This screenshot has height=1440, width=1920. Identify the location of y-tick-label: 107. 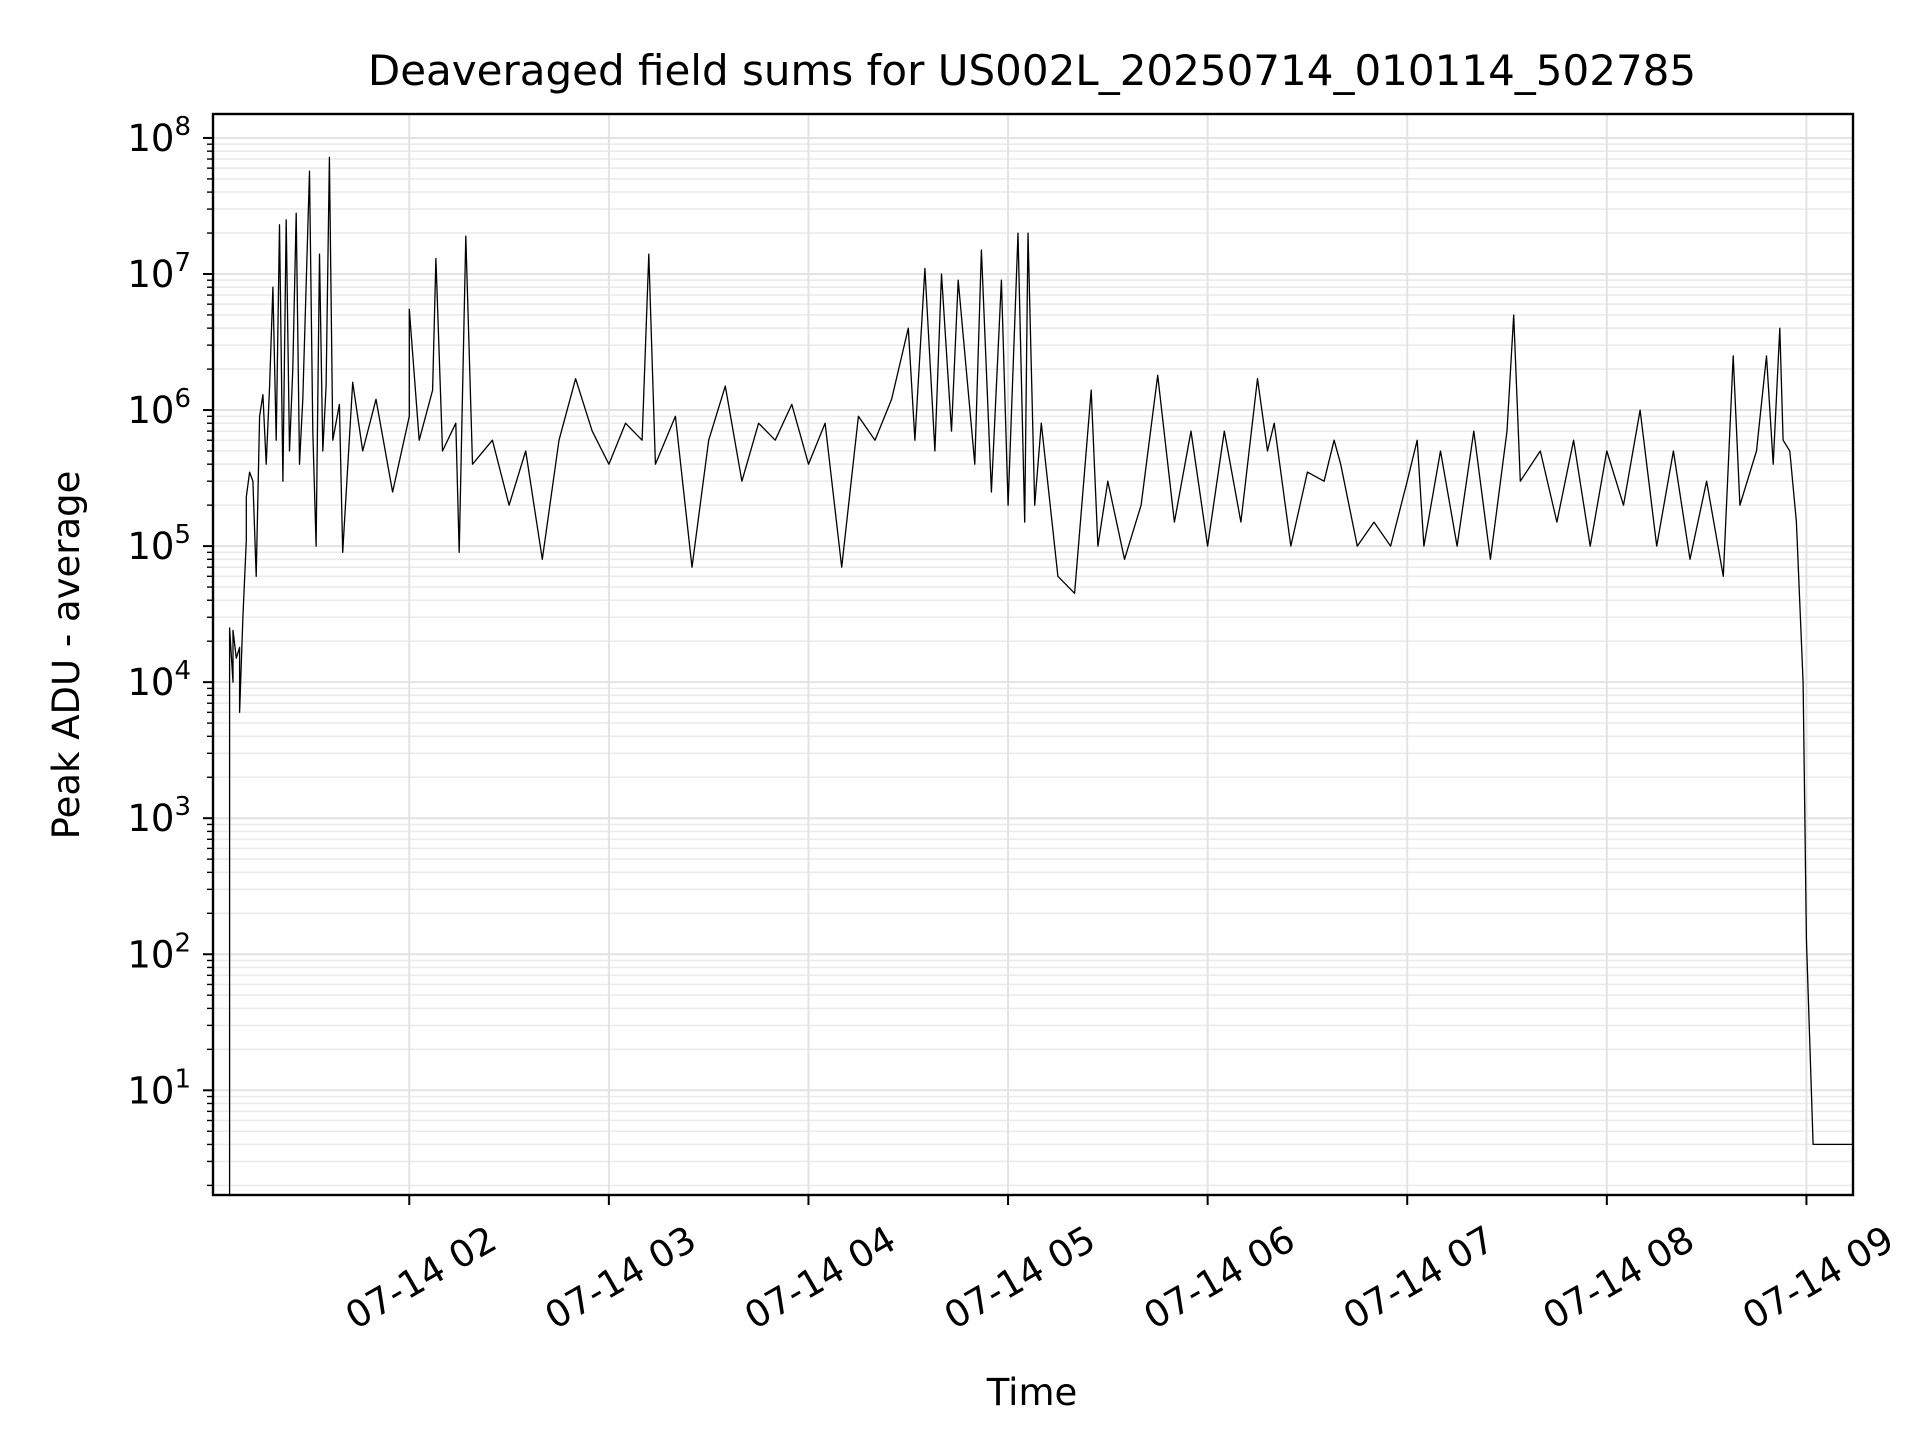
(159, 272).